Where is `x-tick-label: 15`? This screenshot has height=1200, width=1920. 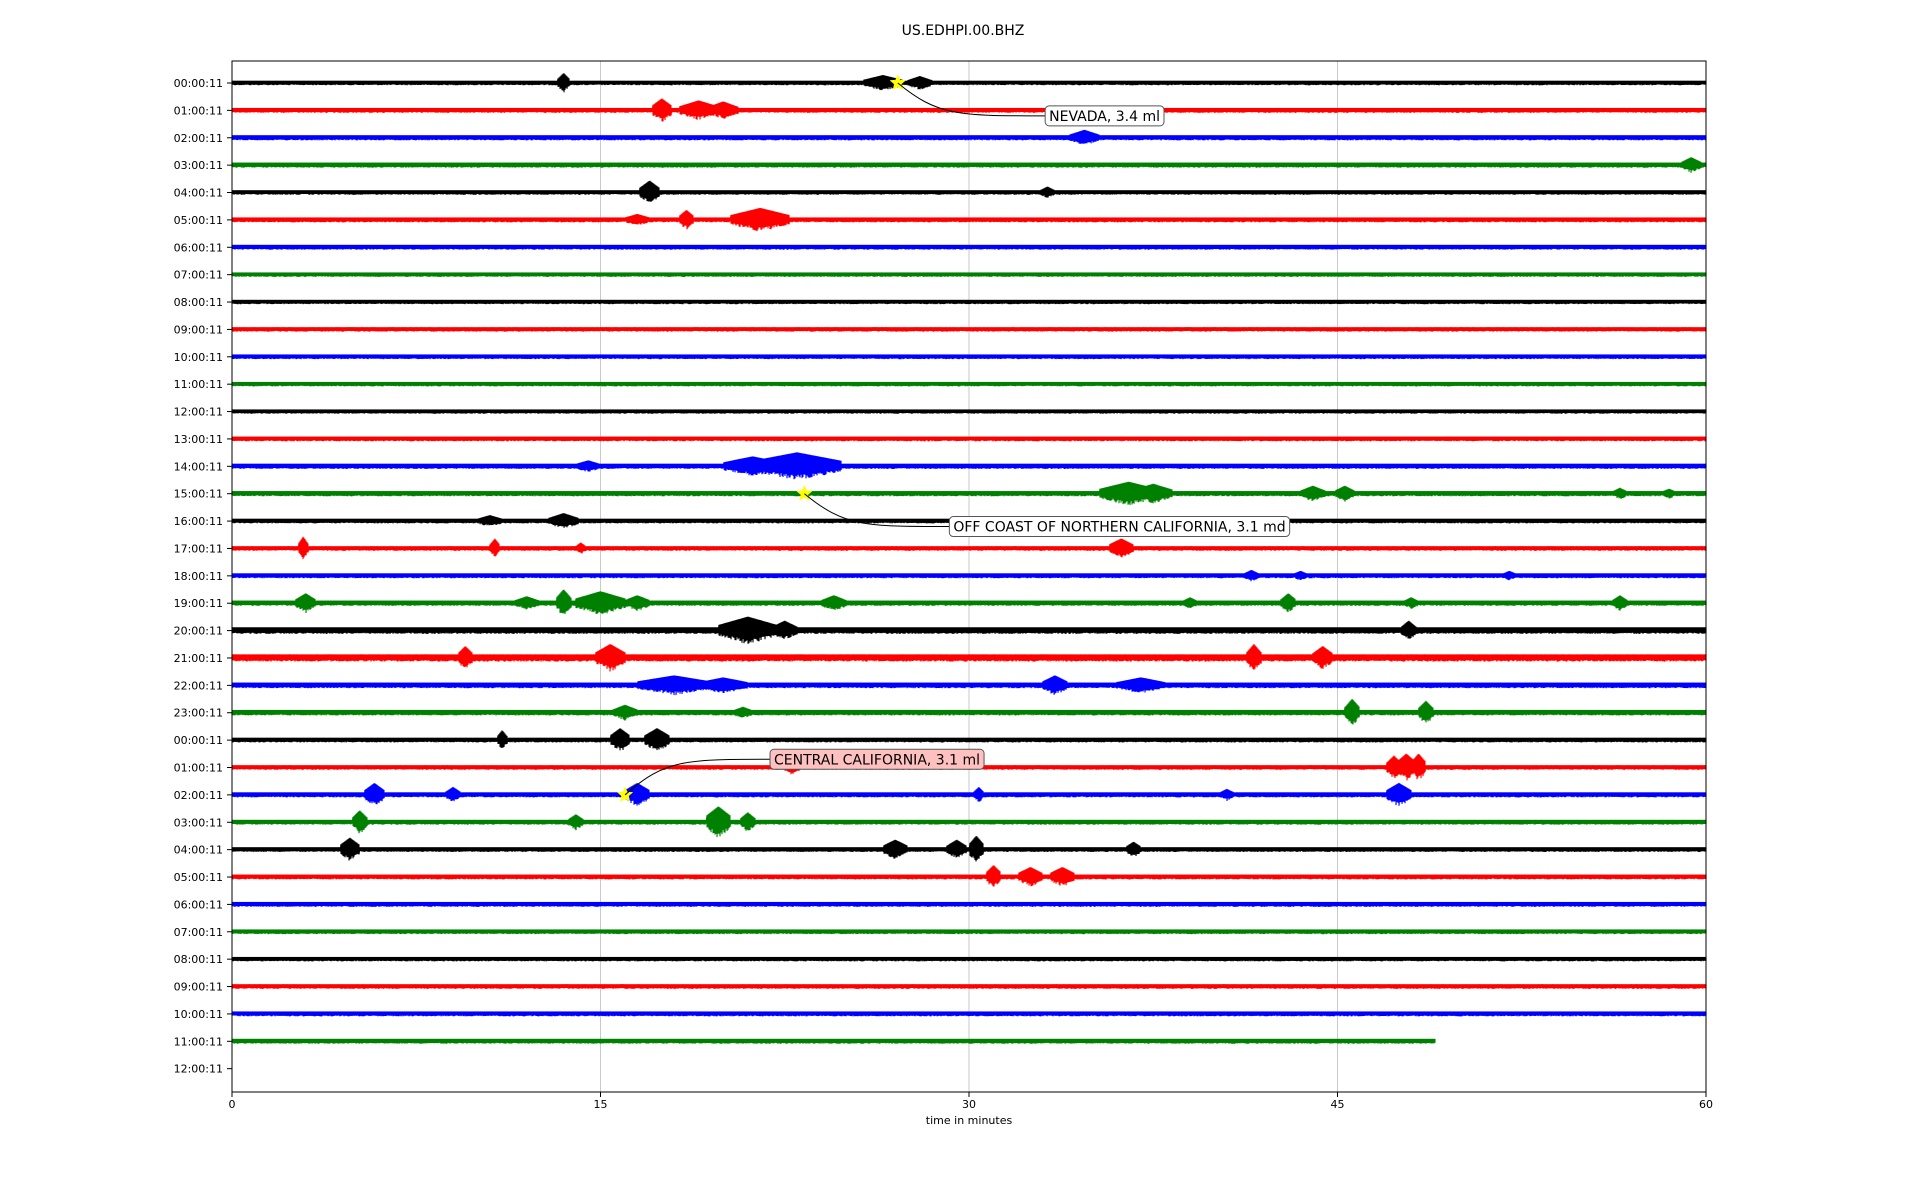
x-tick-label: 15 is located at coordinates (601, 1104).